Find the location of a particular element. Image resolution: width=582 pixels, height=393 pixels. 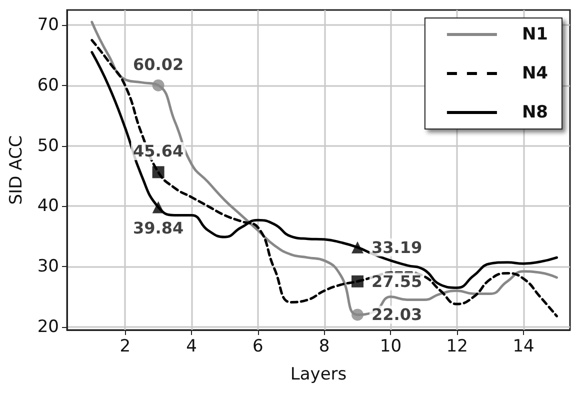

data-label: 33.19 is located at coordinates (397, 247).